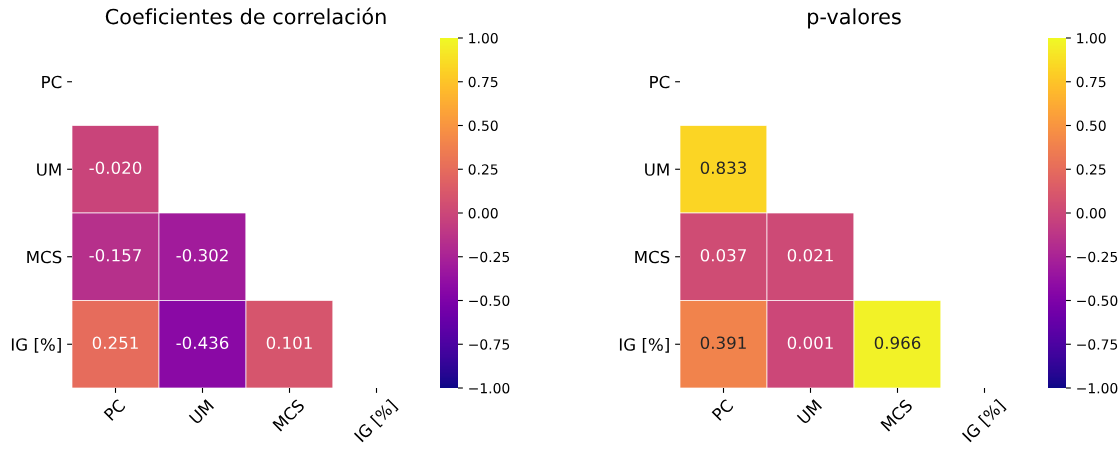  Describe the element at coordinates (115, 255) in the screenshot. I see `data-label: -0.157` at that location.